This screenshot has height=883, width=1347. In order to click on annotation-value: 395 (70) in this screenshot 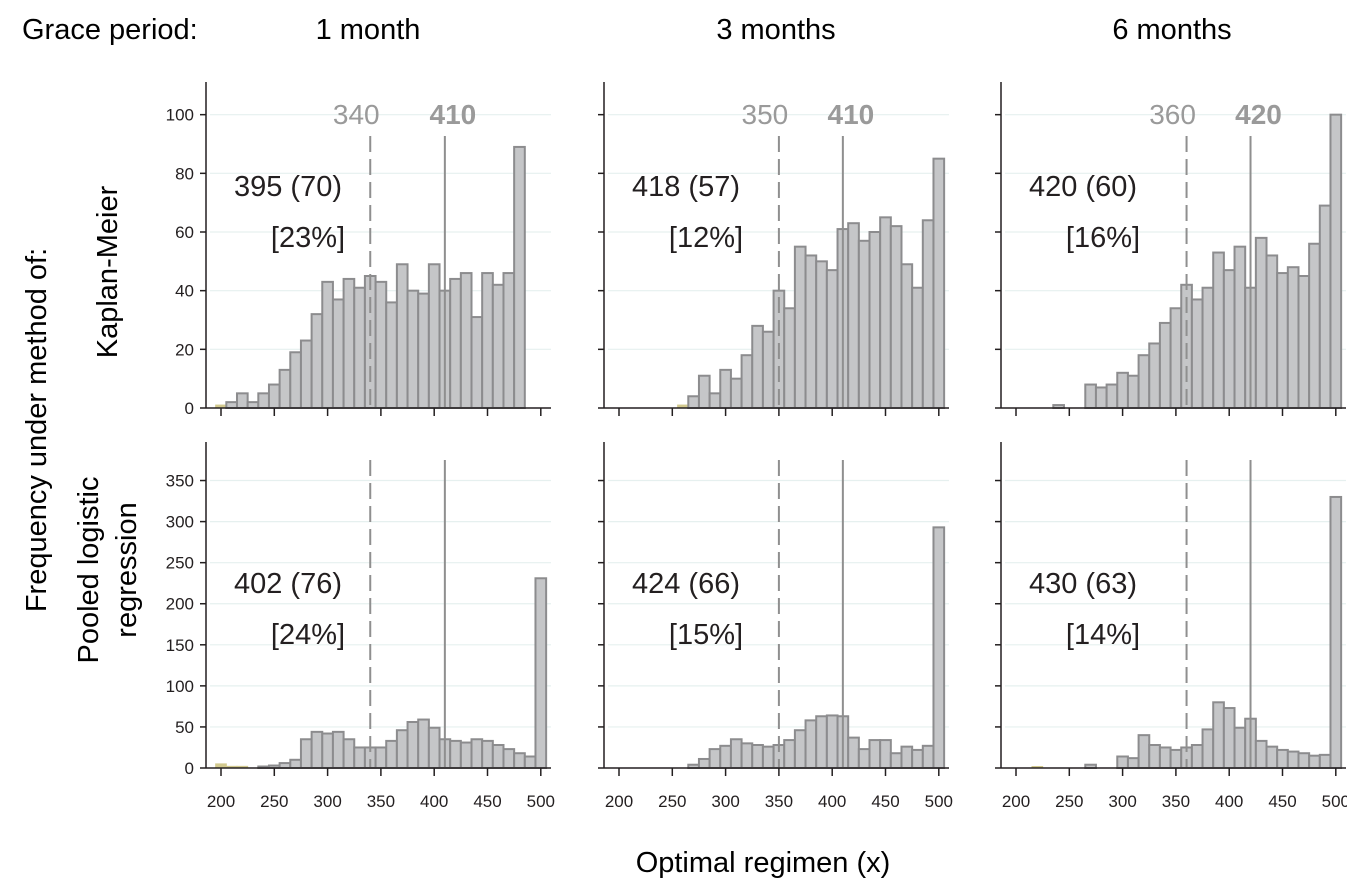, I will do `click(288, 187)`.